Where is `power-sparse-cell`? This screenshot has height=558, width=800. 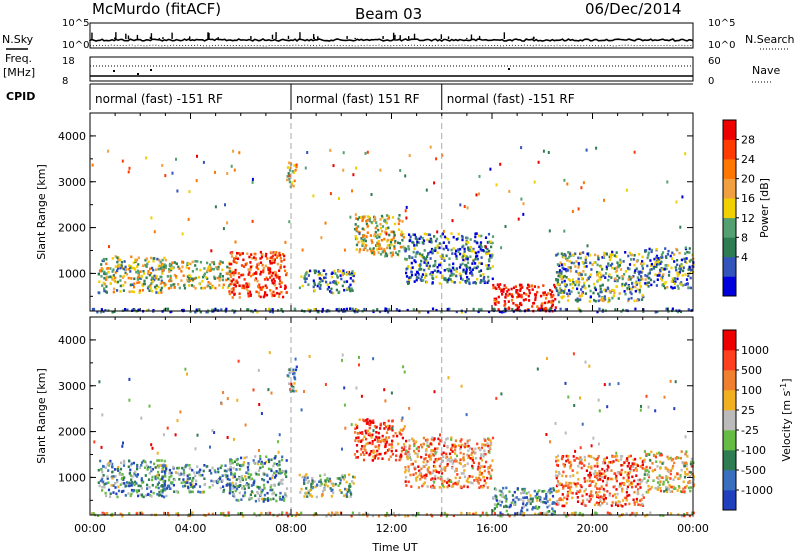
power-sparse-cell is located at coordinates (223, 229).